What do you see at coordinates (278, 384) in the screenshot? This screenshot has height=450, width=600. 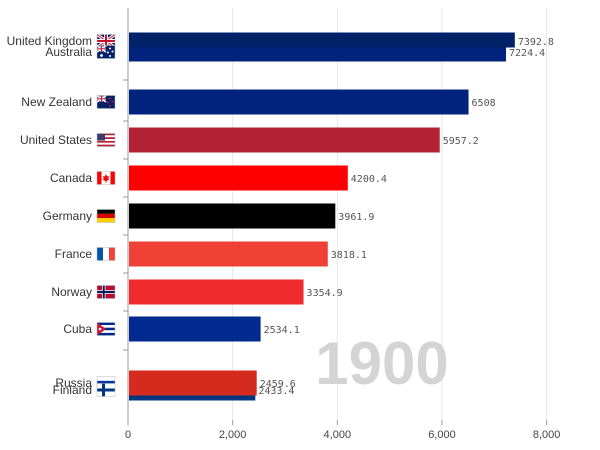 I see `value-label-ru: 2459.6` at bounding box center [278, 384].